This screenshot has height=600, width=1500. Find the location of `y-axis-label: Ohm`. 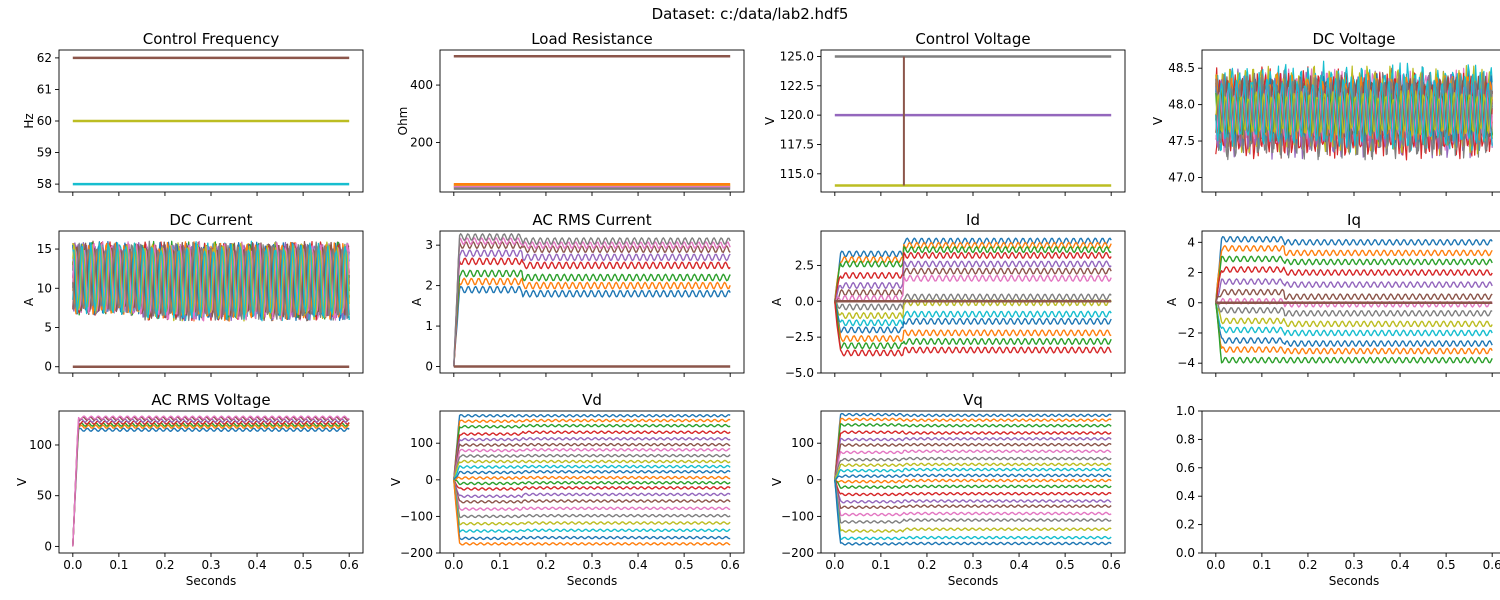

y-axis-label: Ohm is located at coordinates (403, 121).